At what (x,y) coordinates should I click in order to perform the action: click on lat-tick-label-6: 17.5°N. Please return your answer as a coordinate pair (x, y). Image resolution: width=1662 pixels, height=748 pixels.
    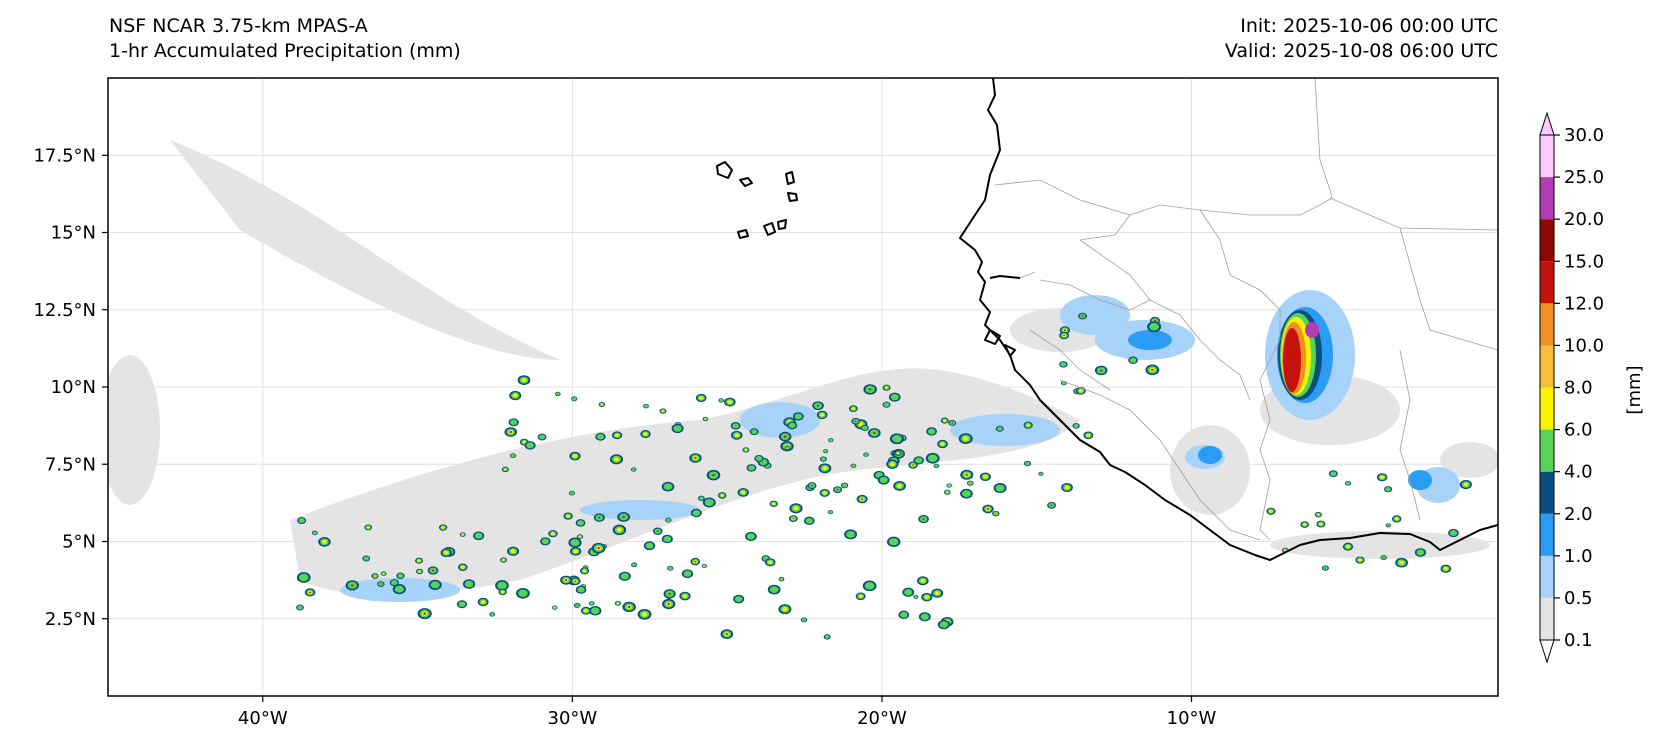
    Looking at the image, I should click on (64, 155).